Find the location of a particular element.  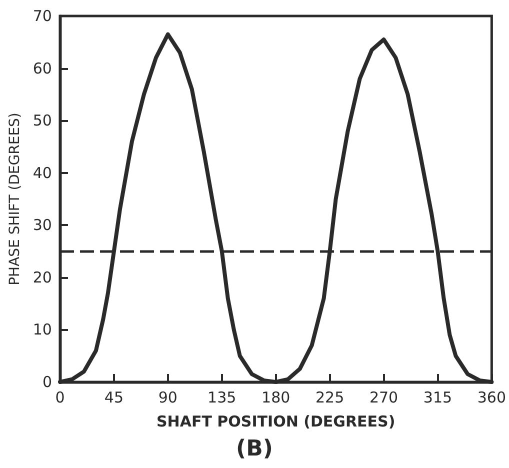

x-tick-label: 0 is located at coordinates (60, 397).